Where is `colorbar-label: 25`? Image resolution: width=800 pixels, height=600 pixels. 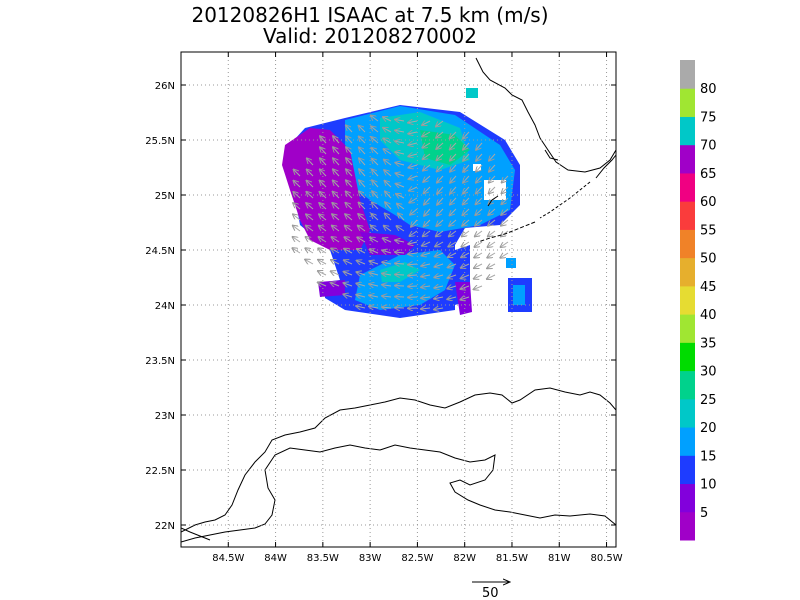 colorbar-label: 25 is located at coordinates (708, 400).